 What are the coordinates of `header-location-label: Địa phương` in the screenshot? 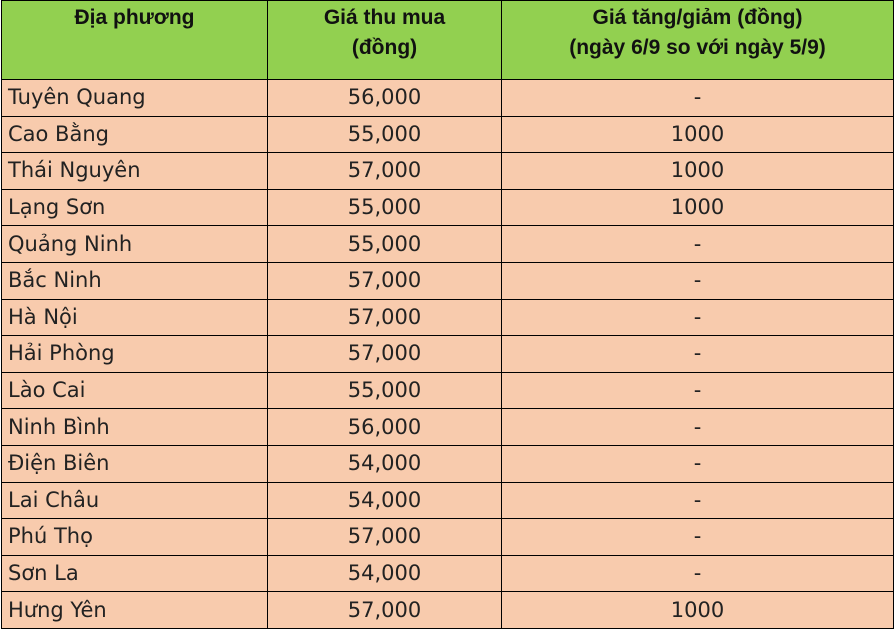 It's located at (134, 17).